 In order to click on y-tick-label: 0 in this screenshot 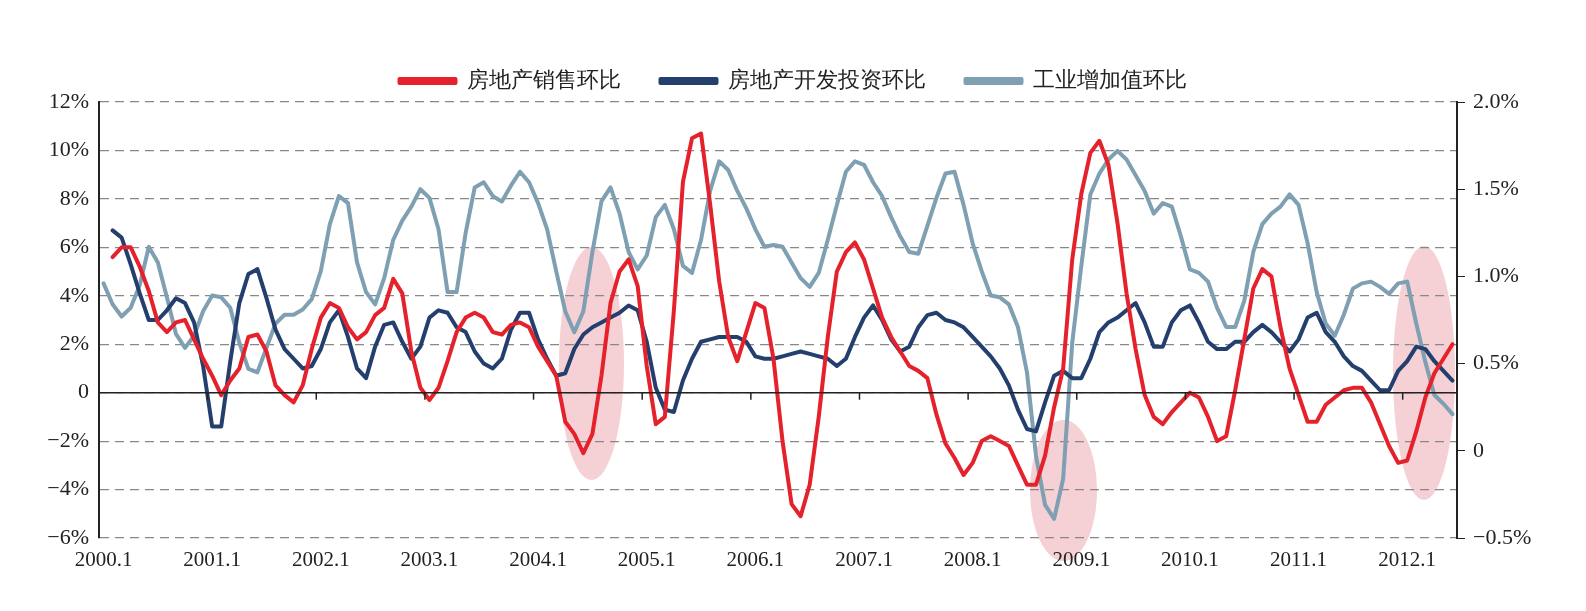, I will do `click(83, 391)`.